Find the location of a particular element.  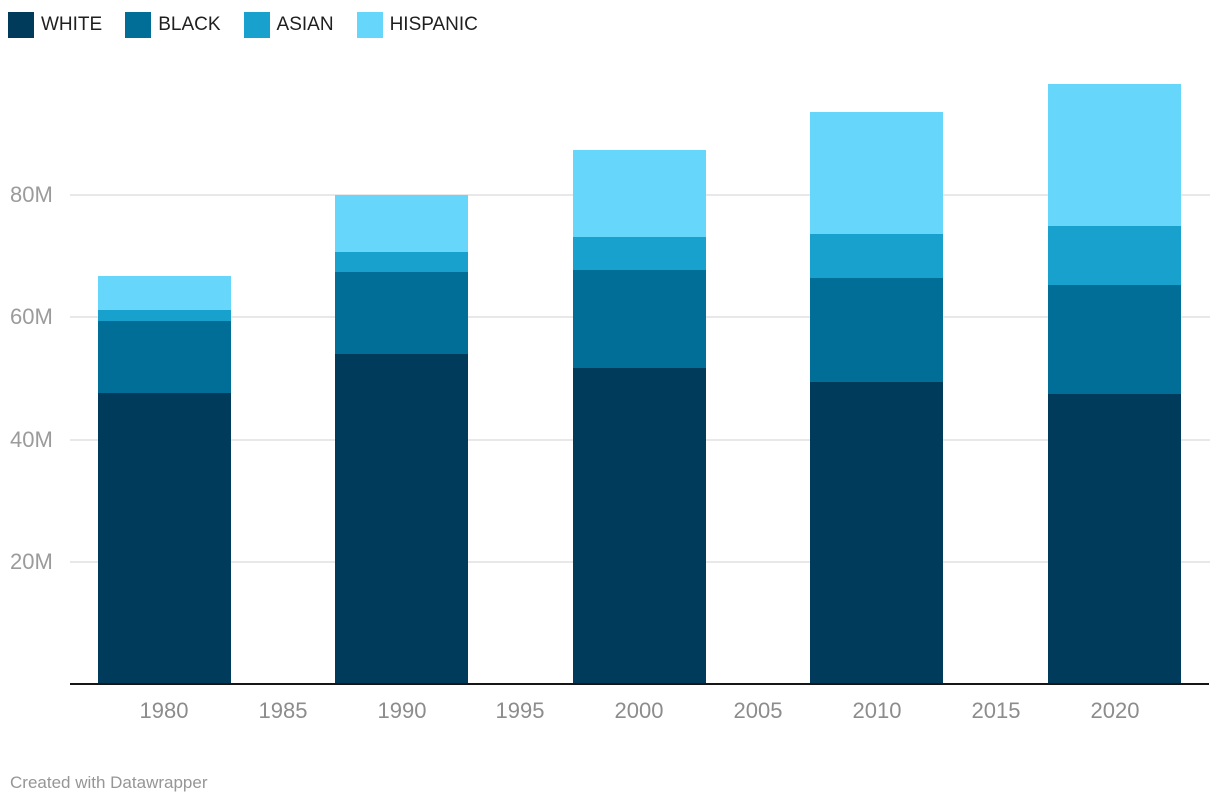

x-axis-tick-label-2015: 2015 is located at coordinates (996, 710).